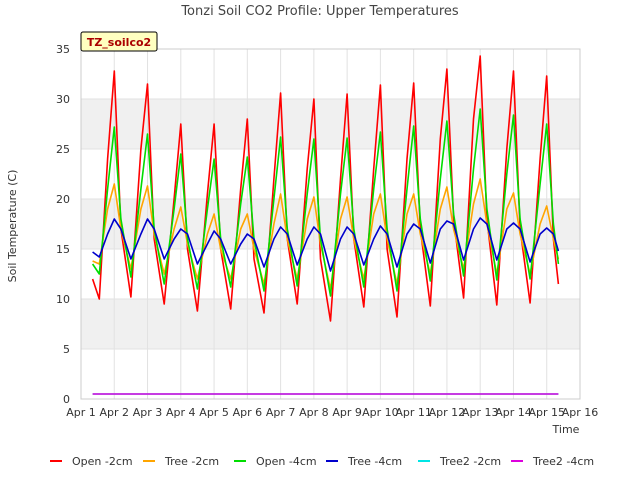  I want to click on legend-label: Tree2 -4cm, so click(563, 461).